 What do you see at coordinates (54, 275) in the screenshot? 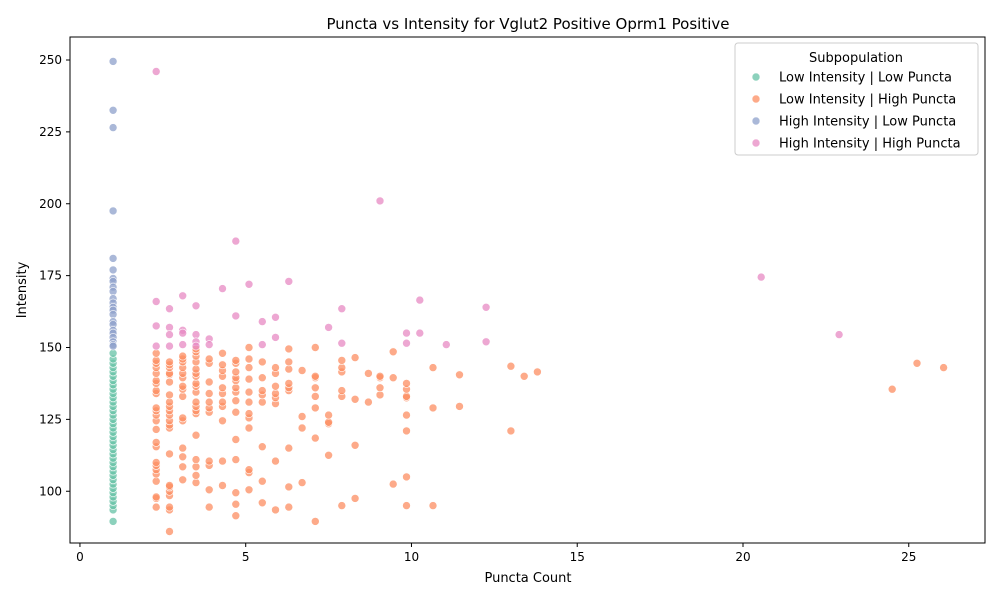
I see `y-axis: 100 125 150 175 200 225 250` at bounding box center [54, 275].